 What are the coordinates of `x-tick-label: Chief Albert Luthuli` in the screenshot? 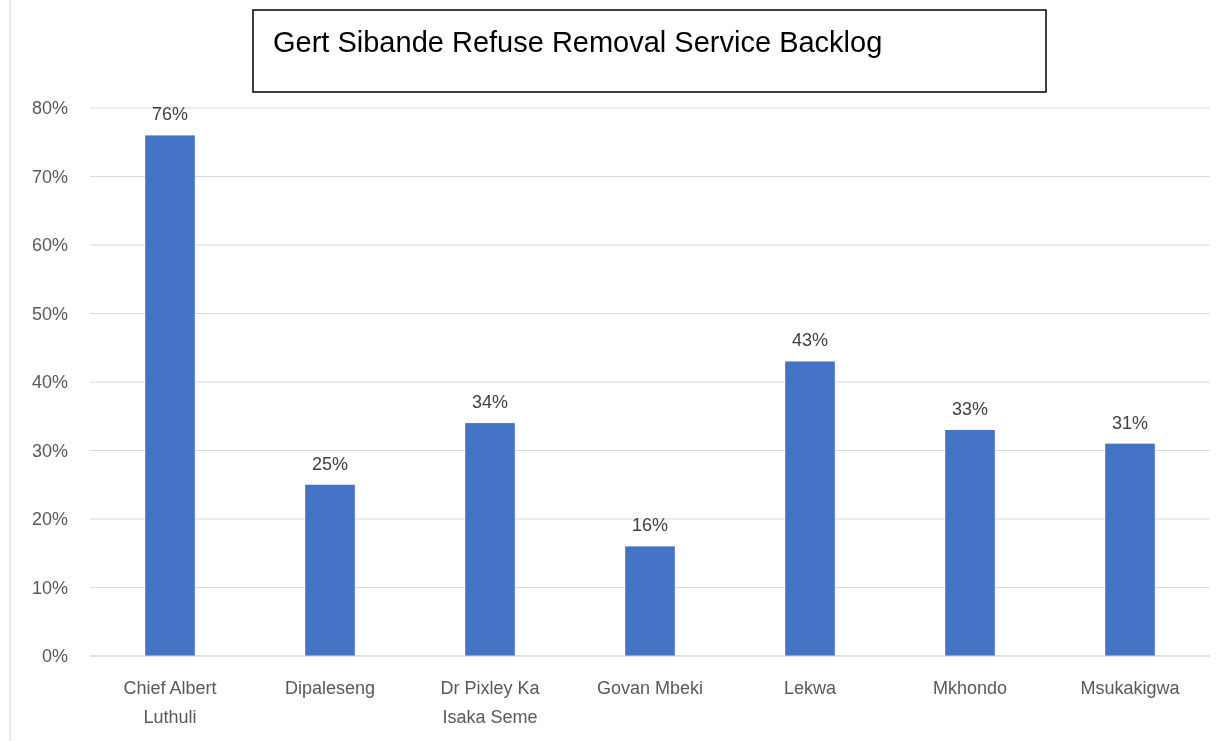 It's located at (170, 702).